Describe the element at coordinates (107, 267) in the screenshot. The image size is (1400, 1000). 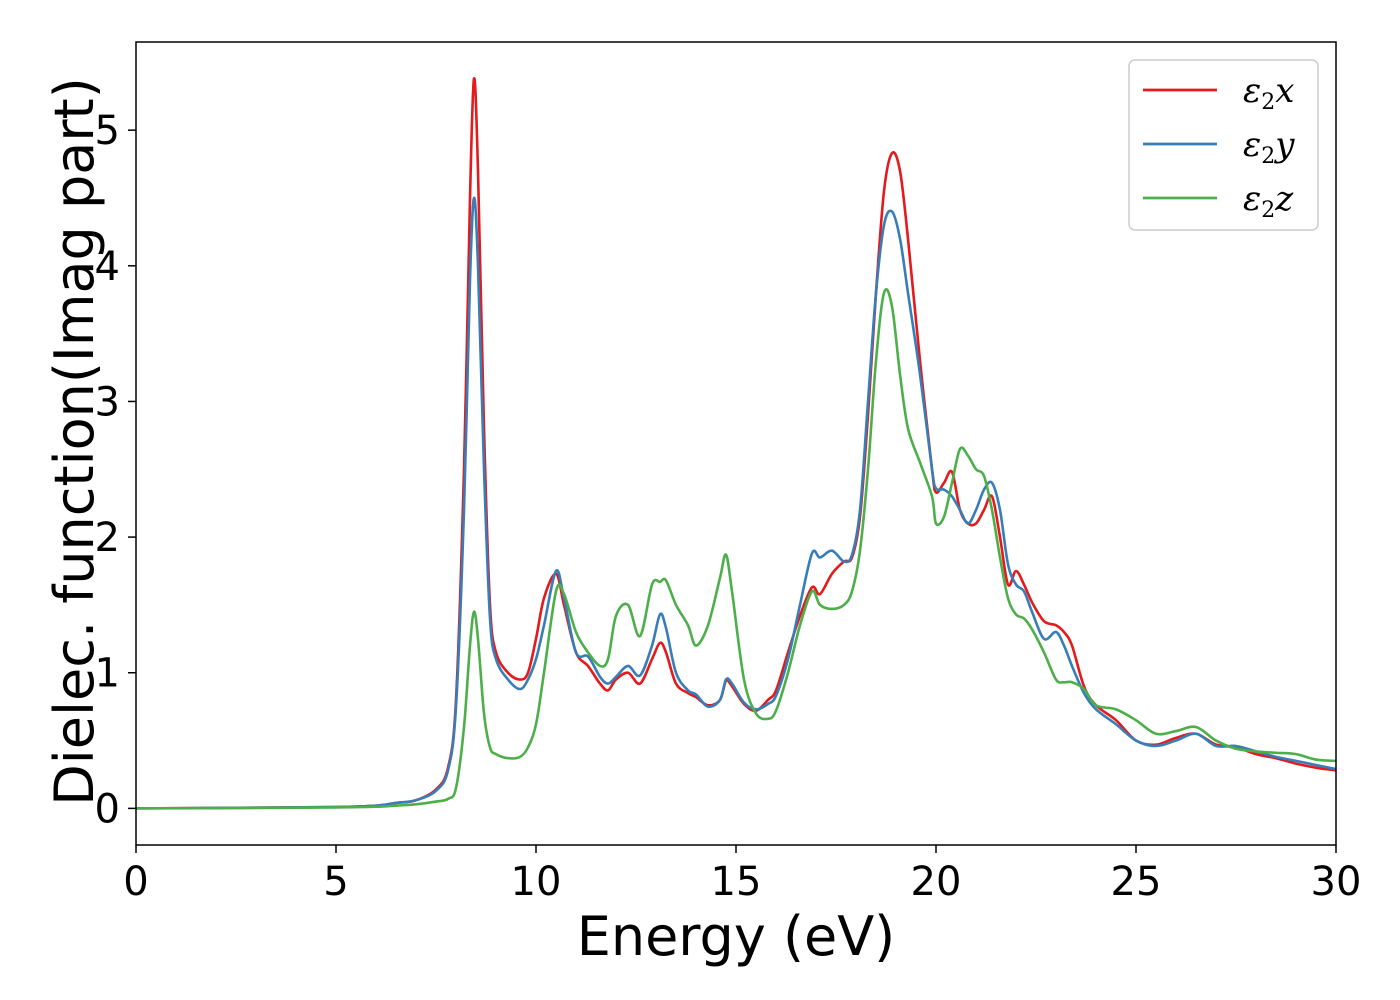
I see `y-tick-label: 4` at that location.